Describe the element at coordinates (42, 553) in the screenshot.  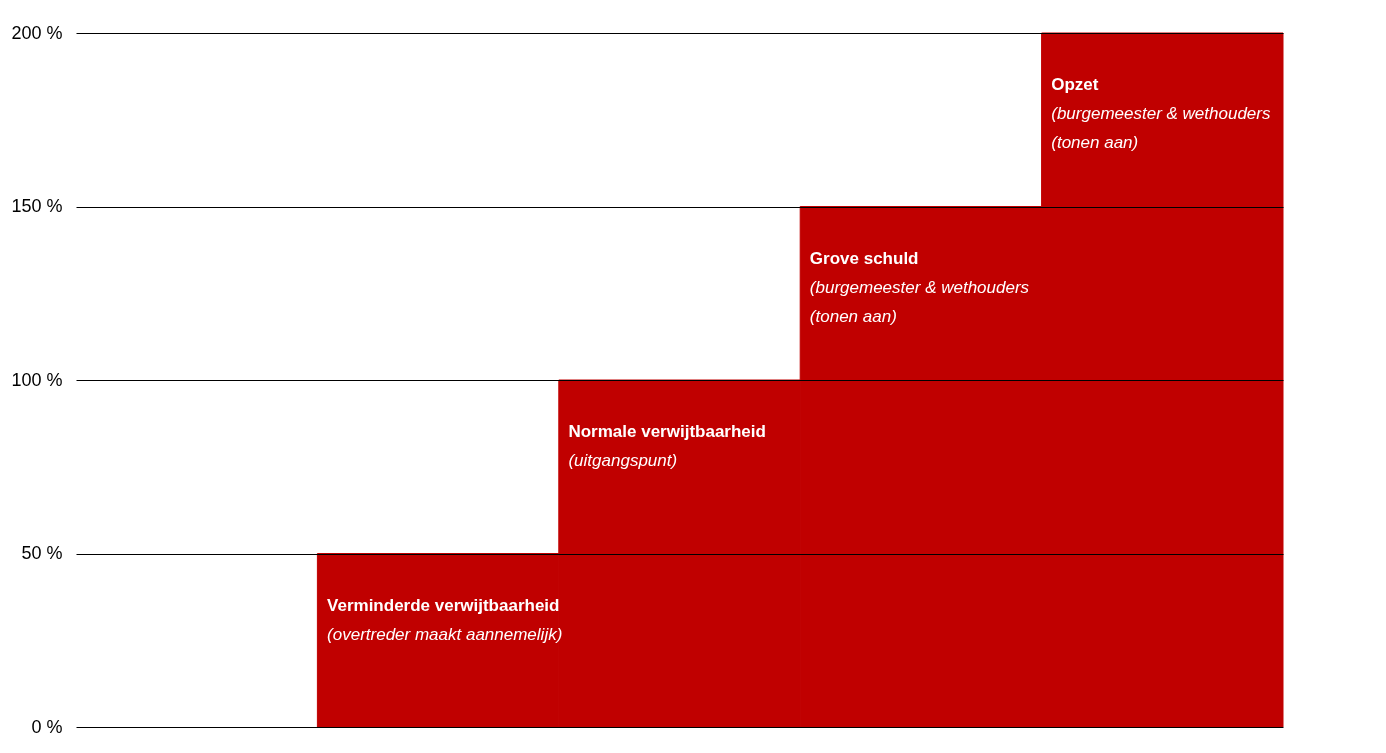
I see `y-tick-label: 50 %` at that location.